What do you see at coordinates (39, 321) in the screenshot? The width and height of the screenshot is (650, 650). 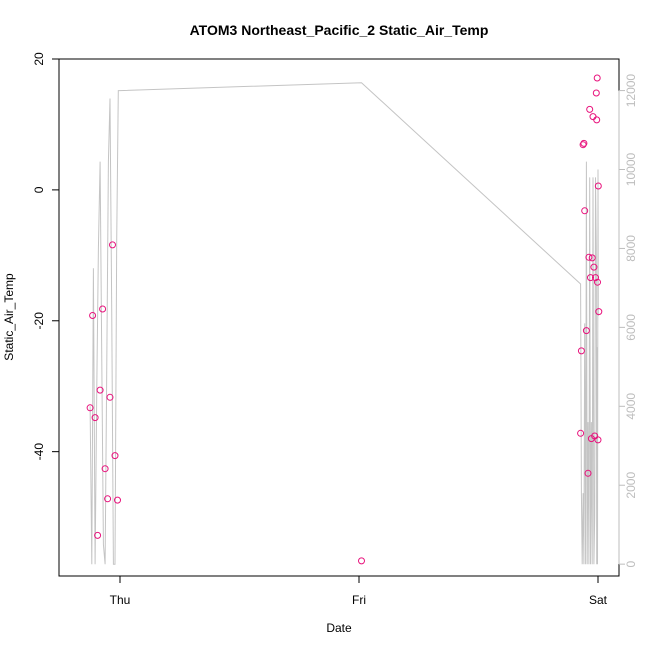 I see `left-tick-label: -20` at bounding box center [39, 321].